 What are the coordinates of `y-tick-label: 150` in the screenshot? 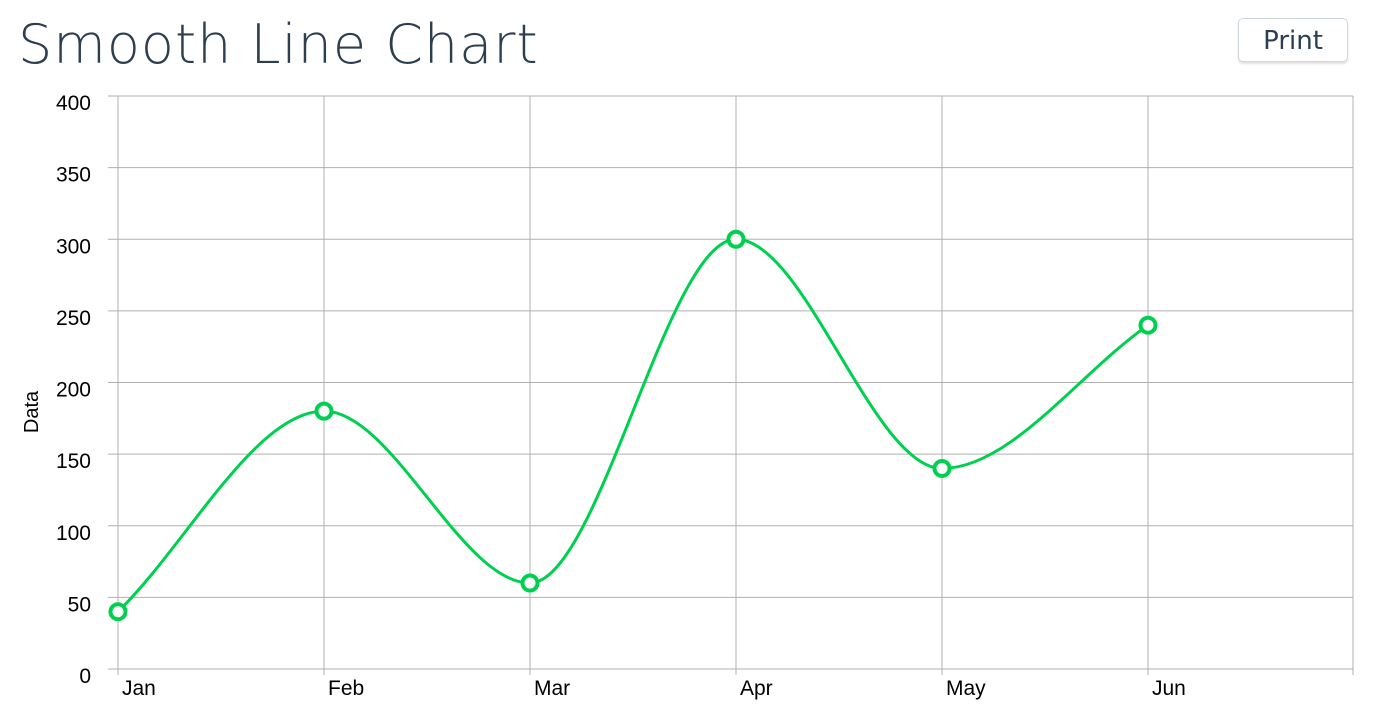 It's located at (73, 461).